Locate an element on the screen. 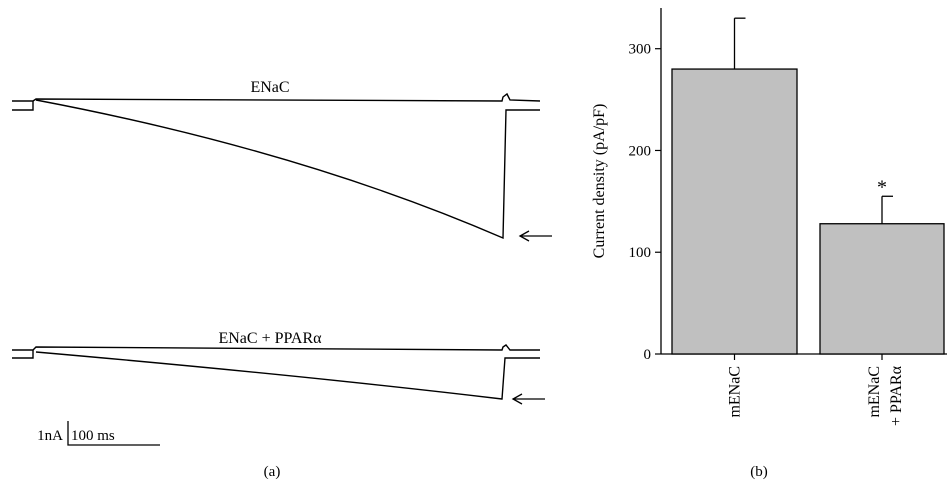  arrow-enac-ppar is located at coordinates (528, 399).